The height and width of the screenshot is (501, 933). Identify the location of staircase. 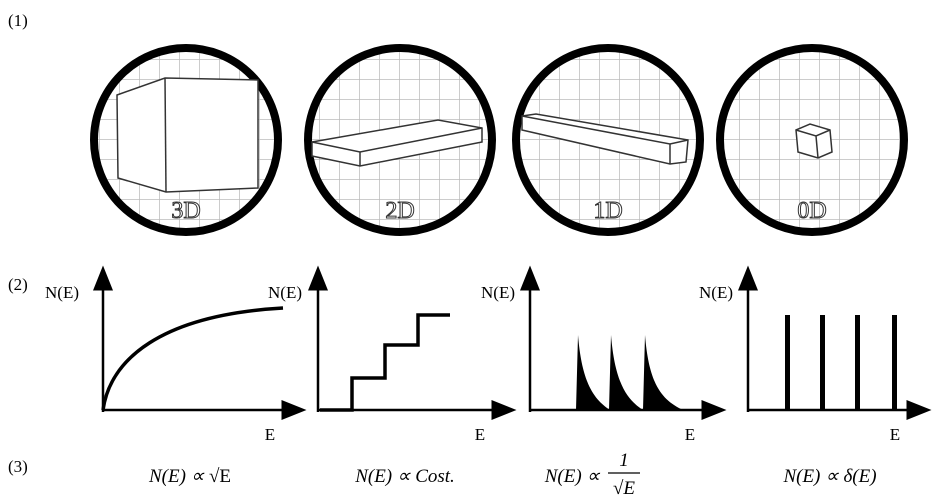
(385, 362).